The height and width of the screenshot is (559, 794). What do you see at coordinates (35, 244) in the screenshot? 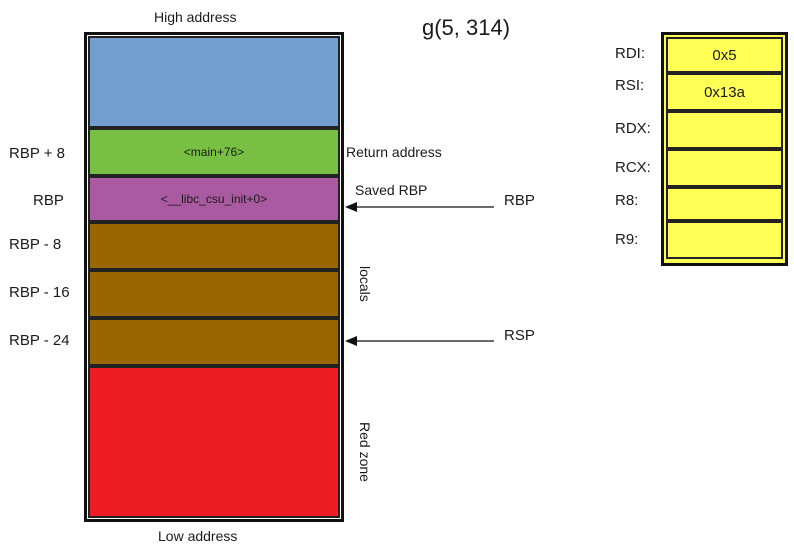
I see `offset-label-rbp-minus-8: RBP - 8` at bounding box center [35, 244].